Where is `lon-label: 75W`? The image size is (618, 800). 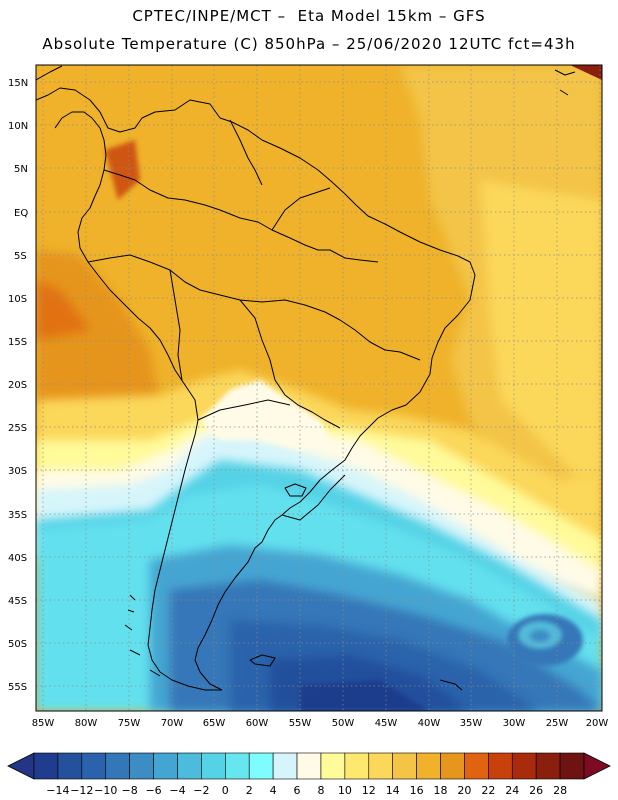
lon-label: 75W is located at coordinates (129, 723).